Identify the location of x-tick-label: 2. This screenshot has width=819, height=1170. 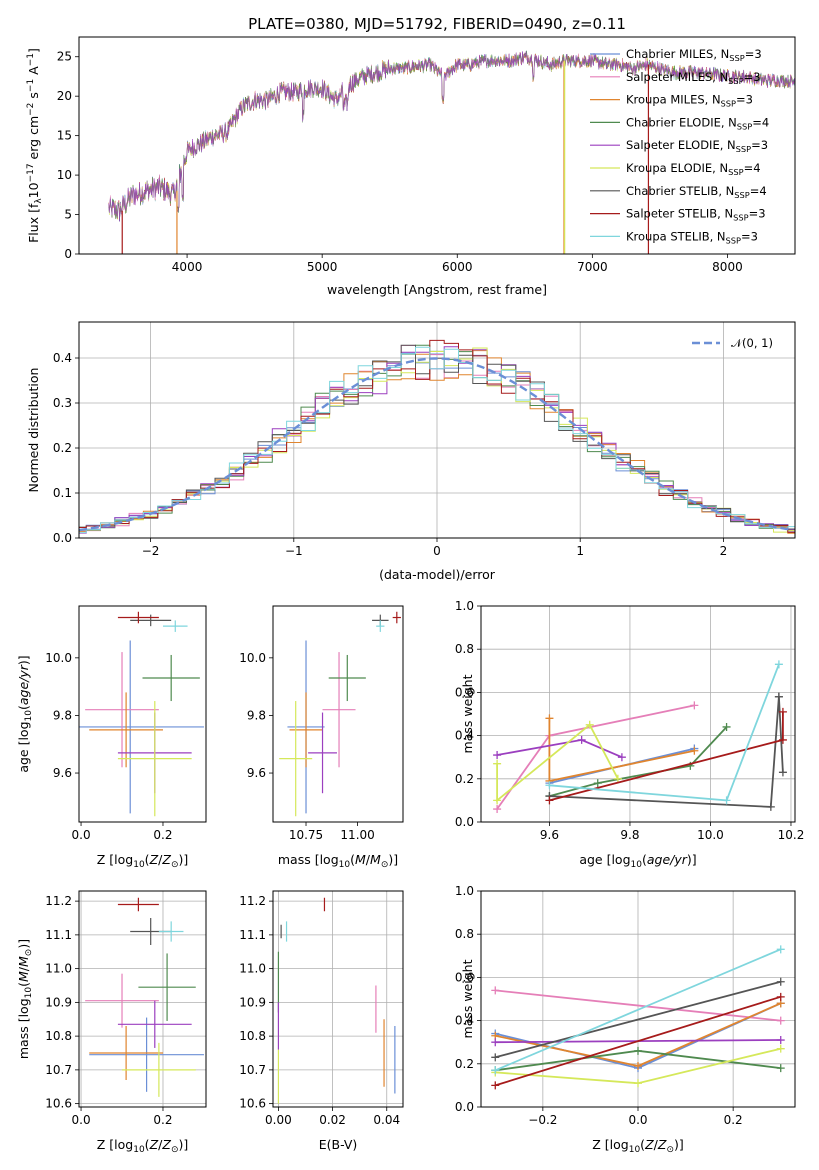
(724, 551).